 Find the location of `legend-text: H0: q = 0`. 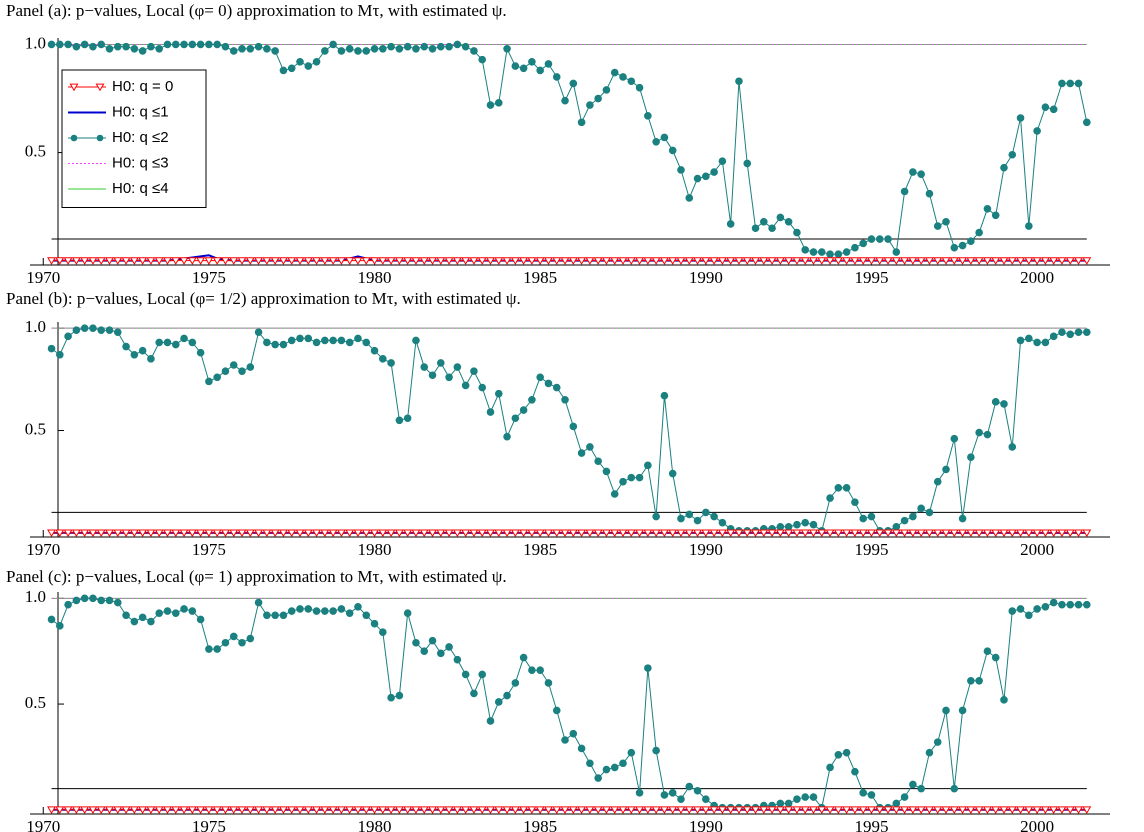

legend-text: H0: q = 0 is located at coordinates (142, 86).